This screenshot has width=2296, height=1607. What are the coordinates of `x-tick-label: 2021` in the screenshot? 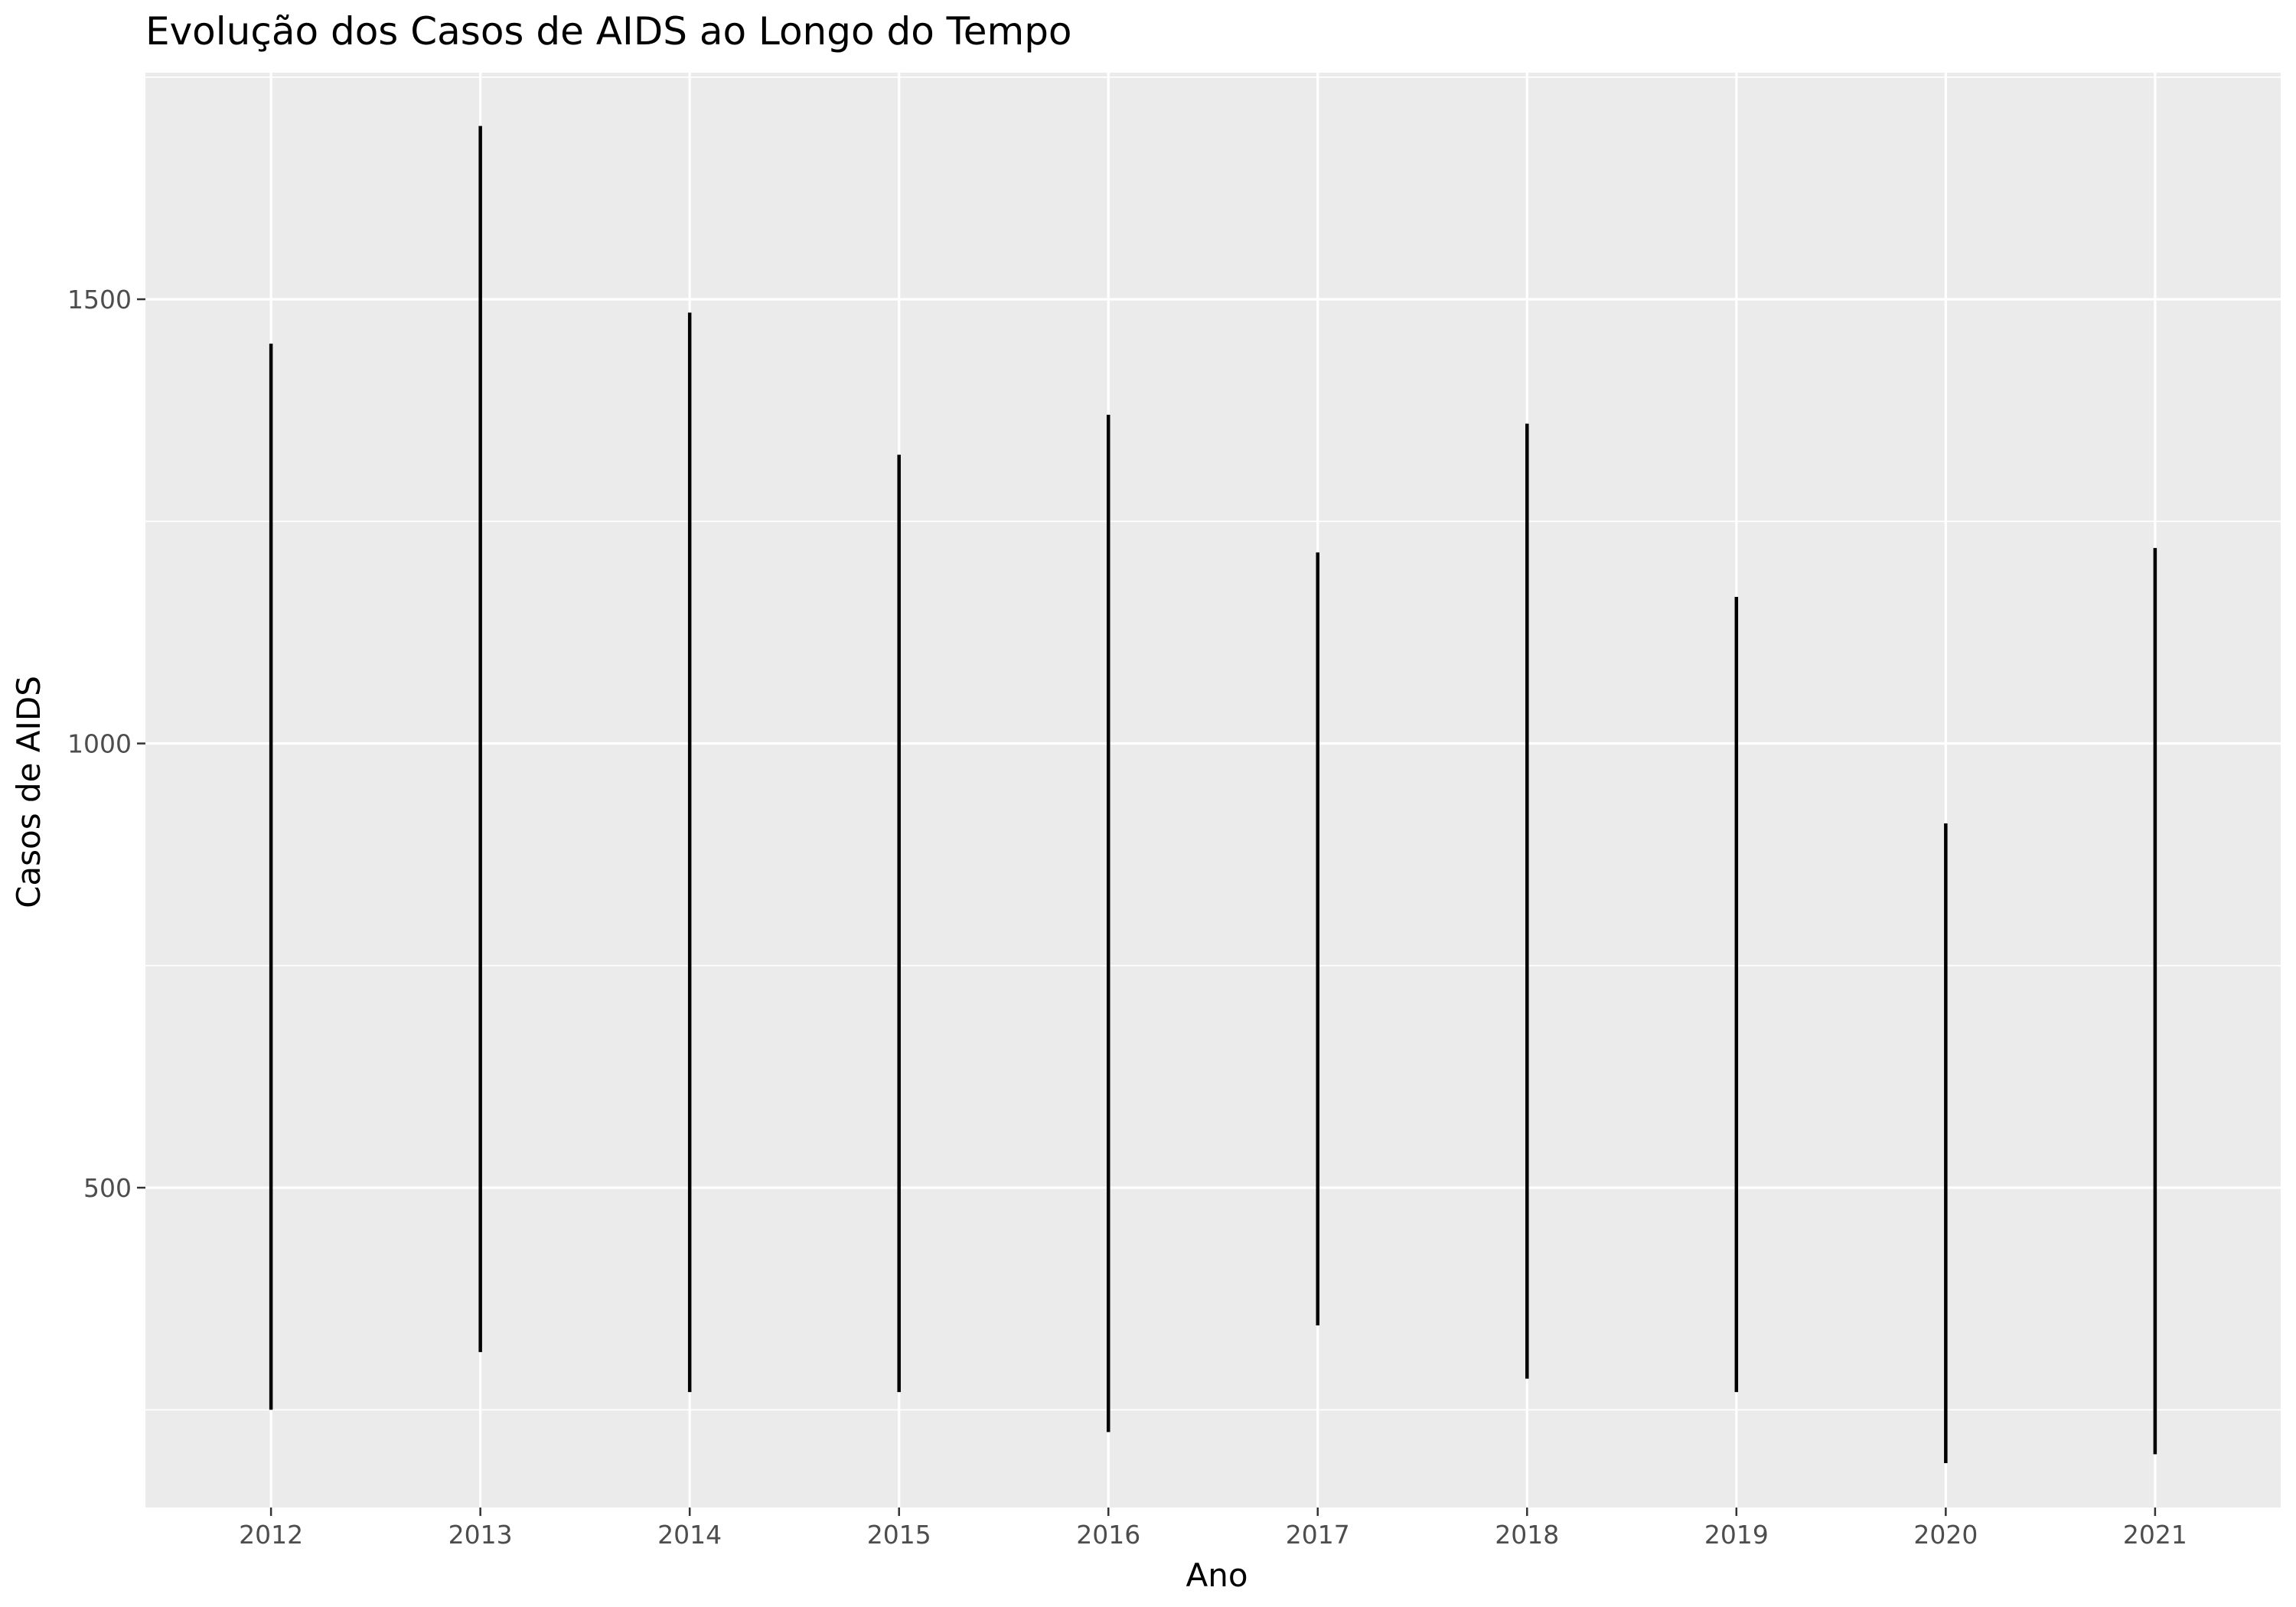 It's located at (2155, 1535).